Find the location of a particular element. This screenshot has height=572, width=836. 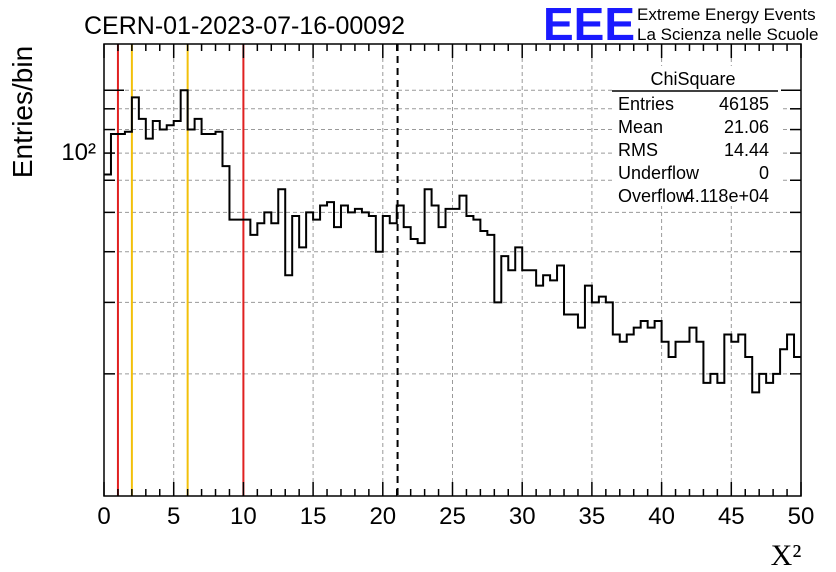

stats-value-overflow: 4.118e+04 is located at coordinates (727, 196).